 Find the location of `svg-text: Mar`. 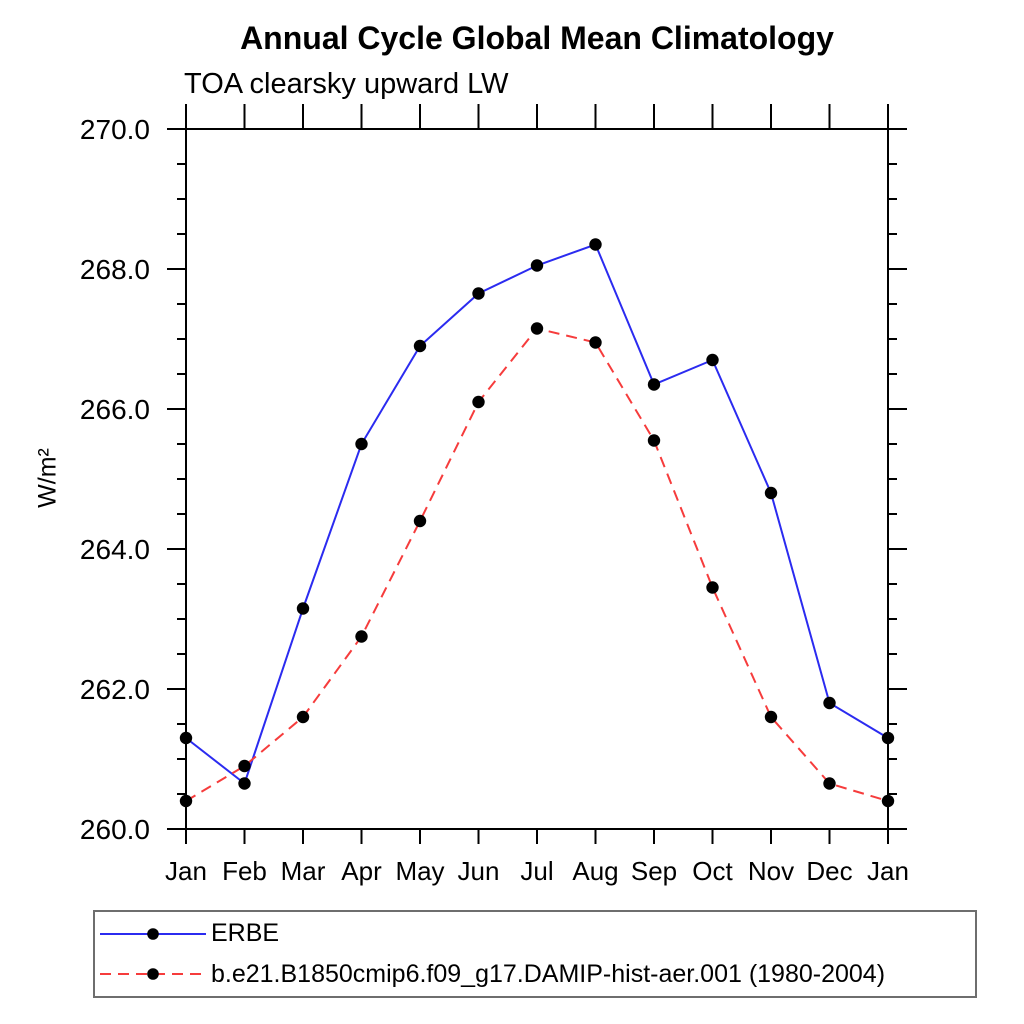

svg-text: Mar is located at coordinates (303, 871).